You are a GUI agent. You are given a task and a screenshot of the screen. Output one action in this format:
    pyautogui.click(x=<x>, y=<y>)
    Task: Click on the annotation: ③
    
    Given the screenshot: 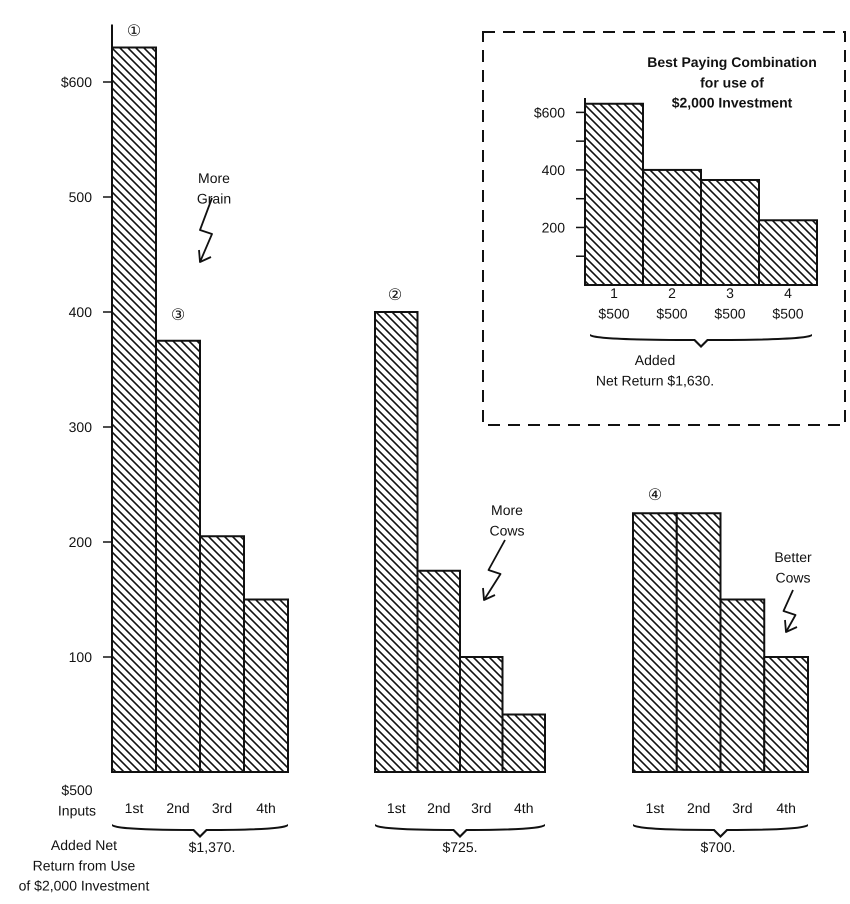 What is the action you would take?
    pyautogui.click(x=178, y=315)
    